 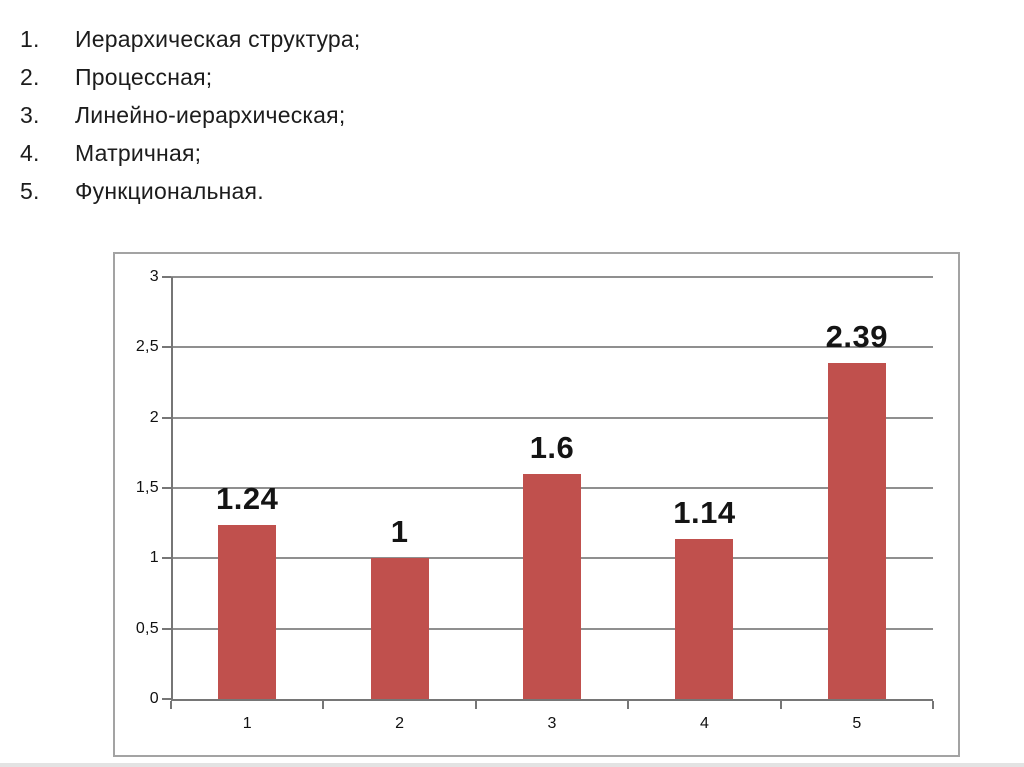 I want to click on list-item: 3. Линейно-иерархическая;, so click(x=320, y=115).